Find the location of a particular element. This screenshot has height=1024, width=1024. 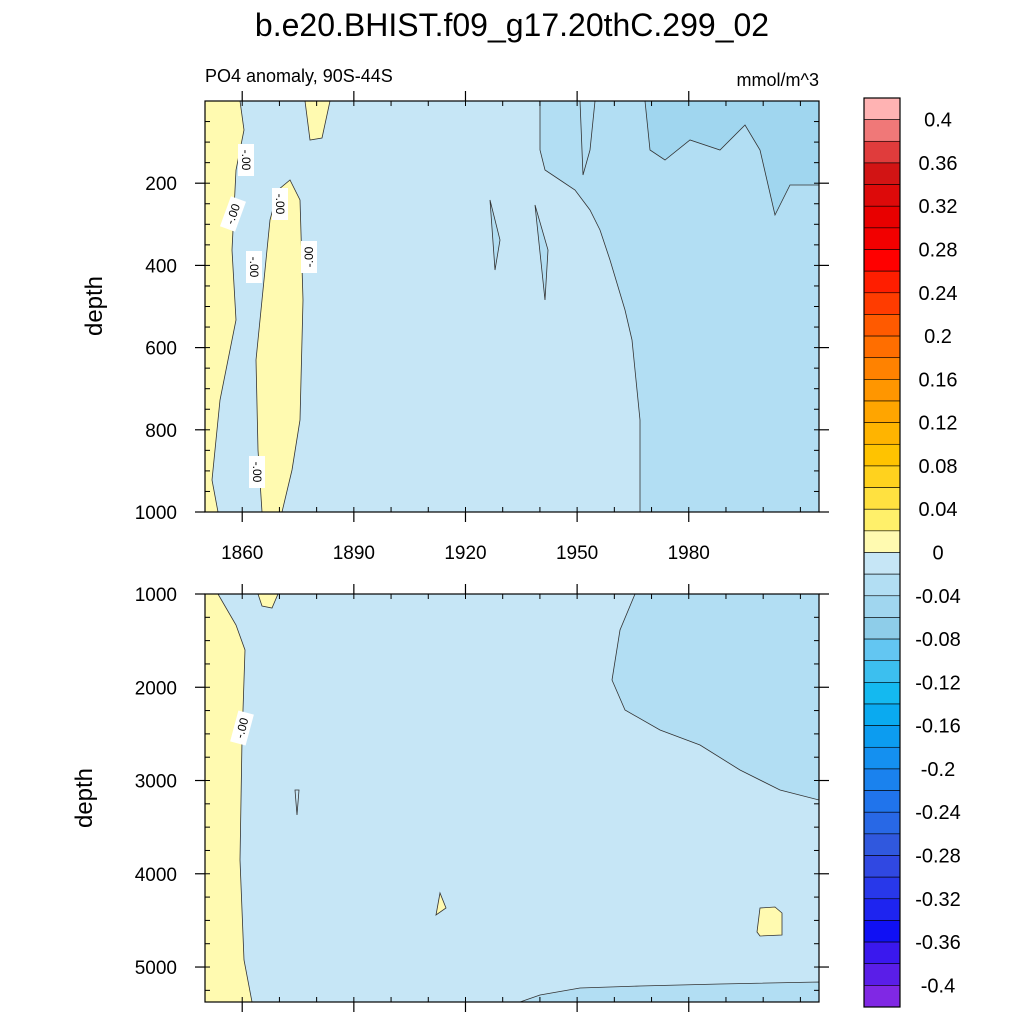

left-subtitle: PO4 anomaly, 90S-44S is located at coordinates (299, 76).